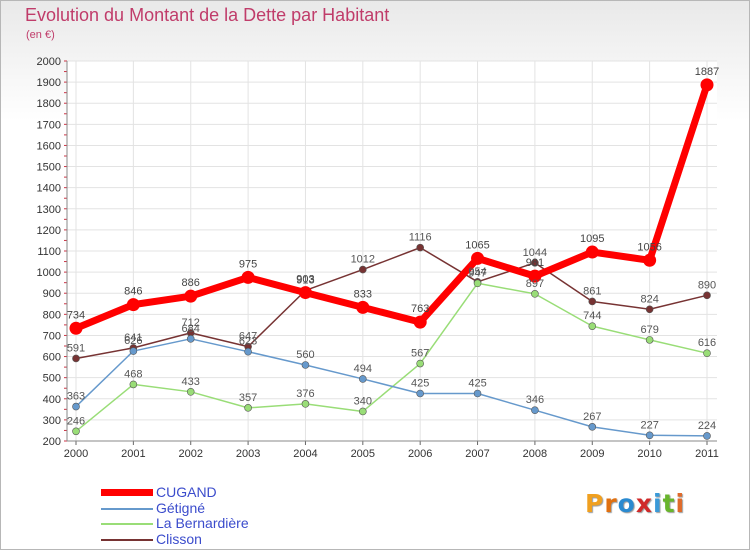  Describe the element at coordinates (420, 309) in the screenshot. I see `data-label: 763` at that location.